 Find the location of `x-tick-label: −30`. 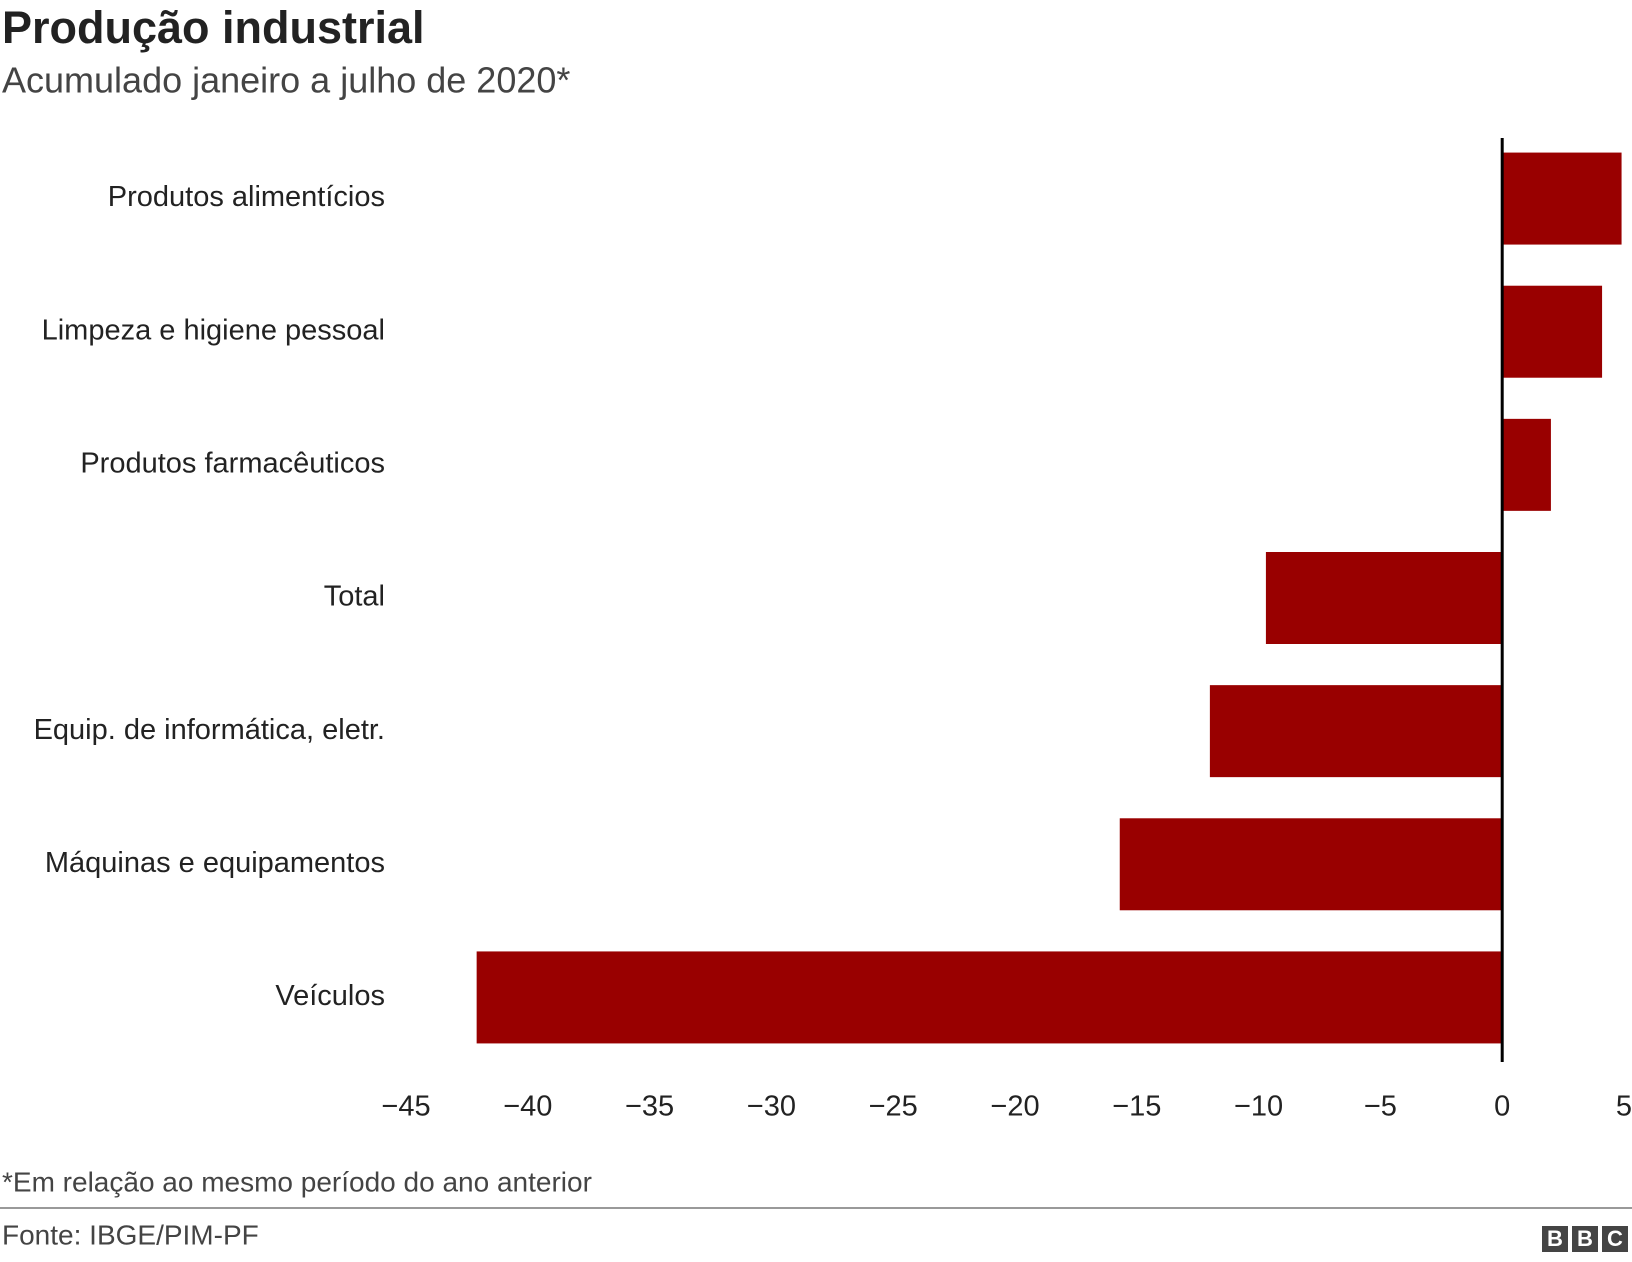

x-tick-label: −30 is located at coordinates (771, 1107).